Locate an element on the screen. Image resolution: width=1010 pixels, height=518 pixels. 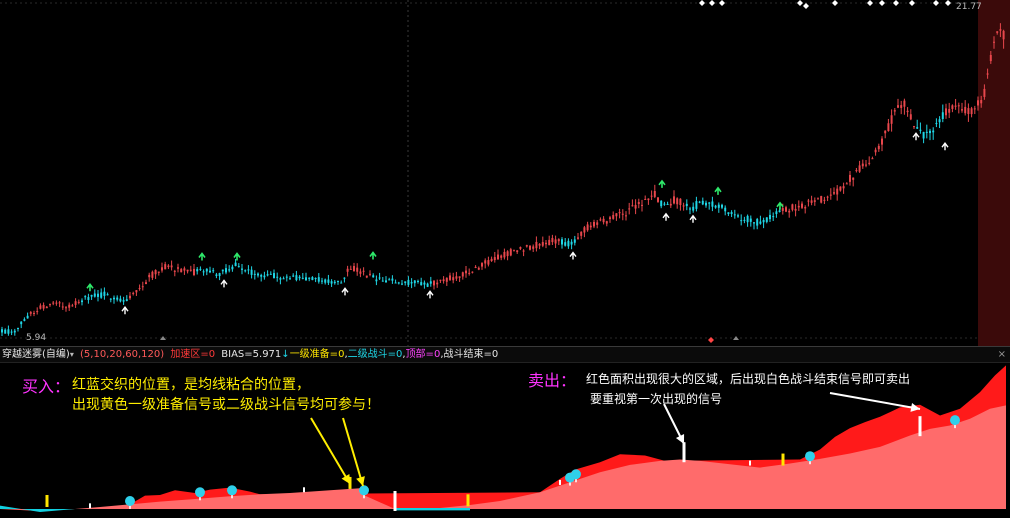
buy-title: 买入： is located at coordinates (46, 386).